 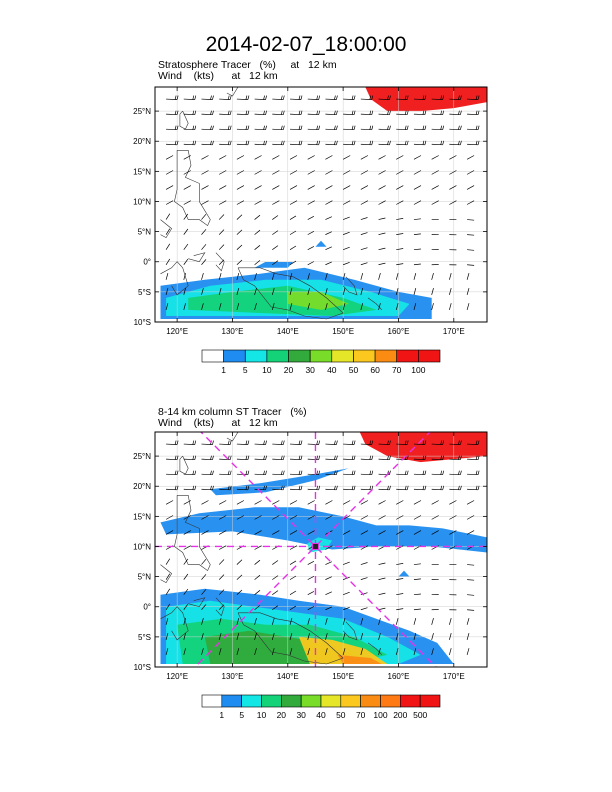 I want to click on center-marker, so click(x=315, y=546).